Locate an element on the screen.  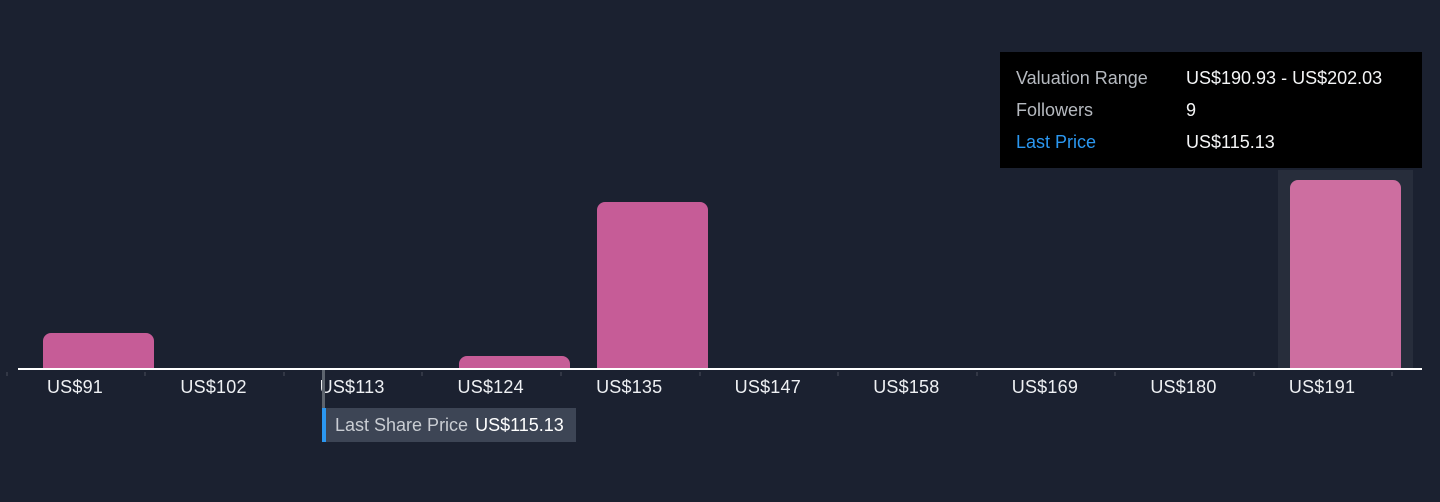
histogram-bar-us135 is located at coordinates (653, 285).